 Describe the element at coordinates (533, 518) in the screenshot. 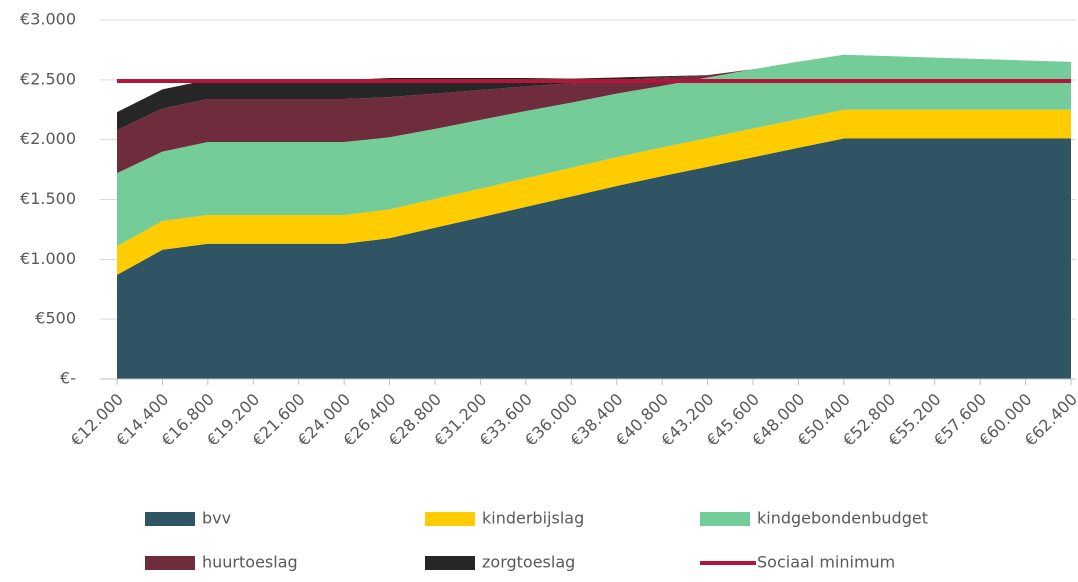

I see `legend-label: kinderbijslag` at that location.